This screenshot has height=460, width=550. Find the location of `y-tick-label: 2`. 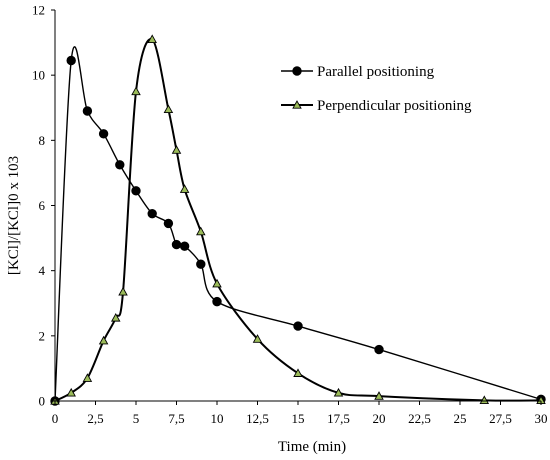

y-tick-label: 2 is located at coordinates (42, 335).